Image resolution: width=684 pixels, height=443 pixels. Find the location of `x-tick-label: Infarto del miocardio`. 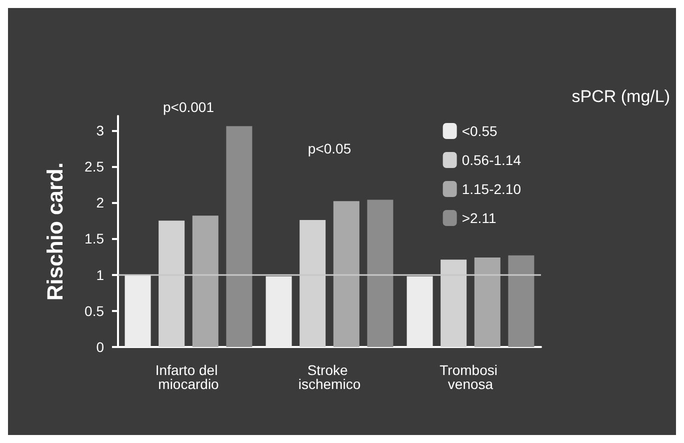

x-tick-label: Infarto del miocardio is located at coordinates (188, 377).